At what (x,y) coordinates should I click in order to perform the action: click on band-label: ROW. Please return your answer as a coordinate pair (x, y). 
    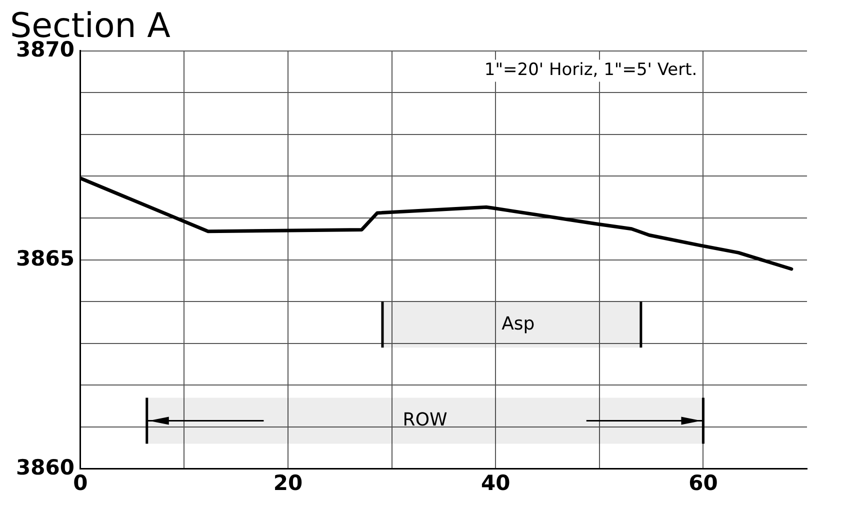
    Looking at the image, I should click on (425, 419).